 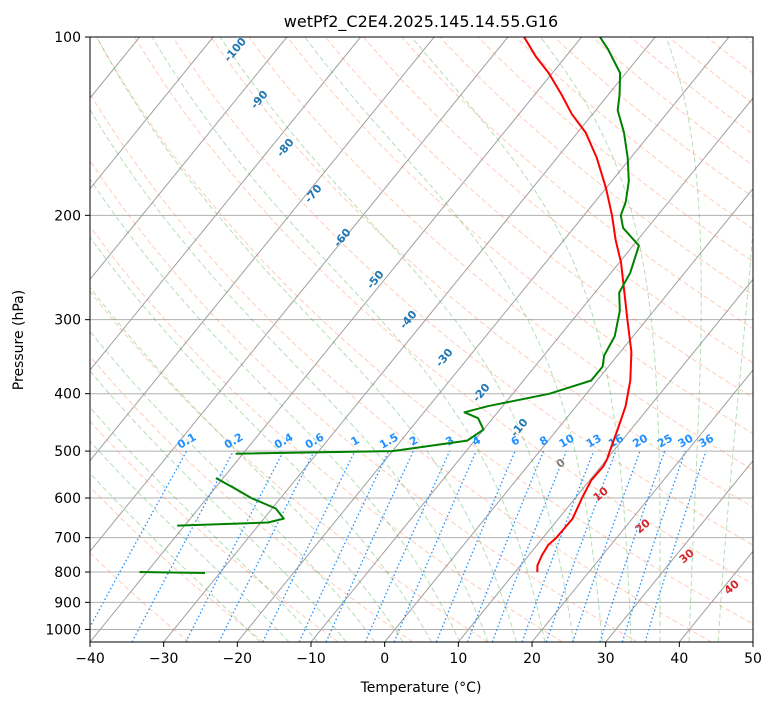 I want to click on dry-adiabat-label: -20, so click(x=481, y=393).